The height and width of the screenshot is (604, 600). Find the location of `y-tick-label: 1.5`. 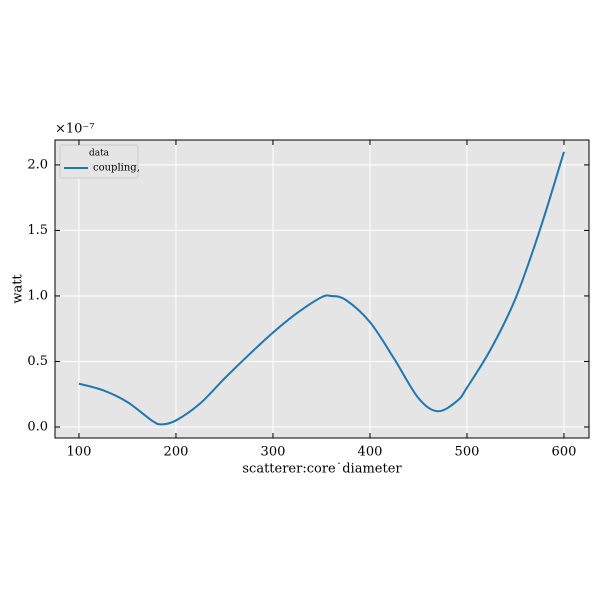

y-tick-label: 1.5 is located at coordinates (37, 230).